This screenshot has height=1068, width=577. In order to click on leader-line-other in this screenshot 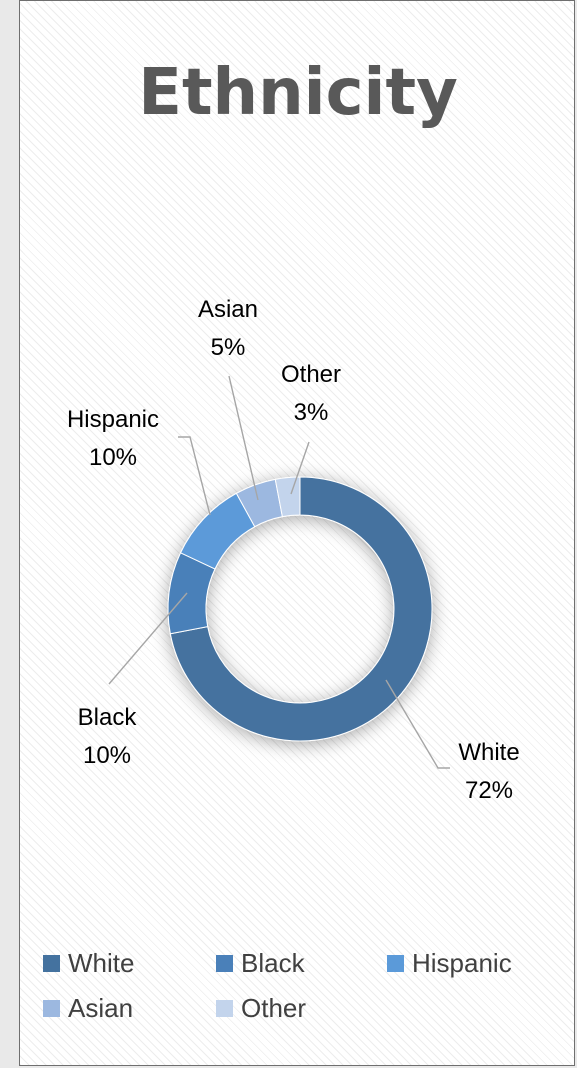, I will do `click(300, 468)`.